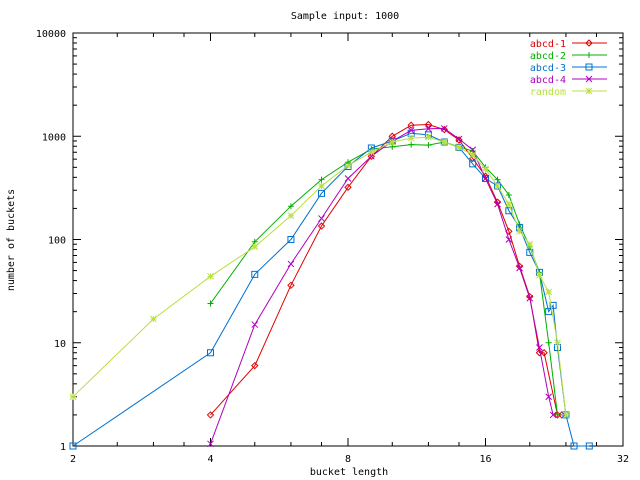  Describe the element at coordinates (568, 56) in the screenshot. I see `legend-entry: abcd-2` at that location.